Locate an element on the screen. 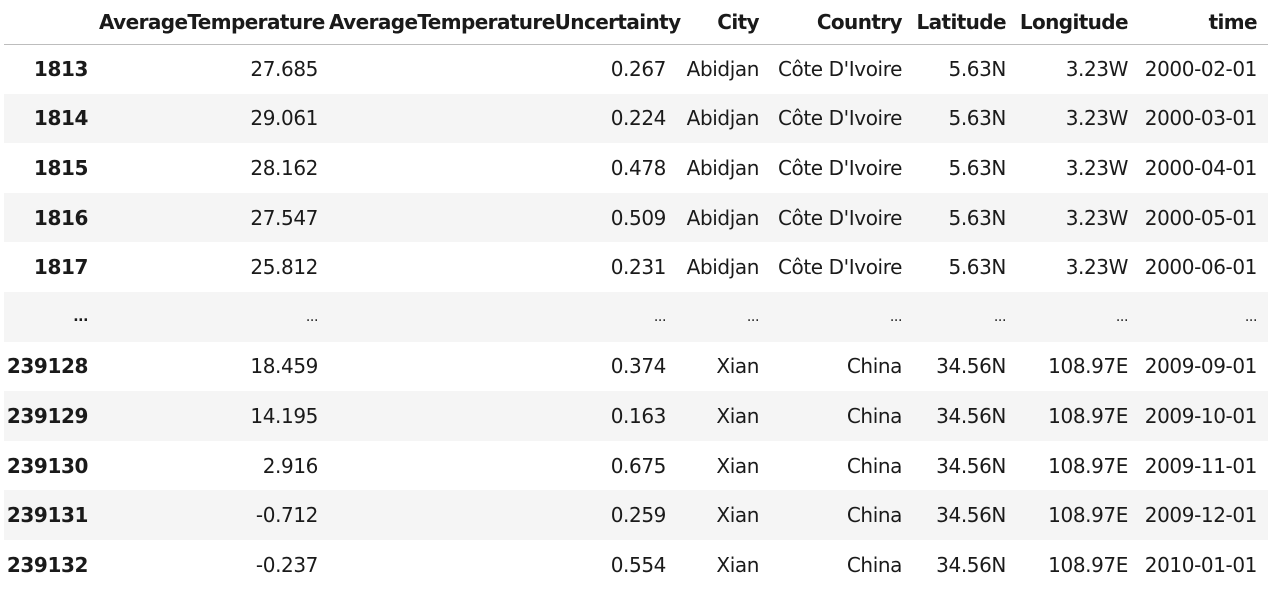 The image size is (1280, 599). row-index: 1813 is located at coordinates (60, 69).